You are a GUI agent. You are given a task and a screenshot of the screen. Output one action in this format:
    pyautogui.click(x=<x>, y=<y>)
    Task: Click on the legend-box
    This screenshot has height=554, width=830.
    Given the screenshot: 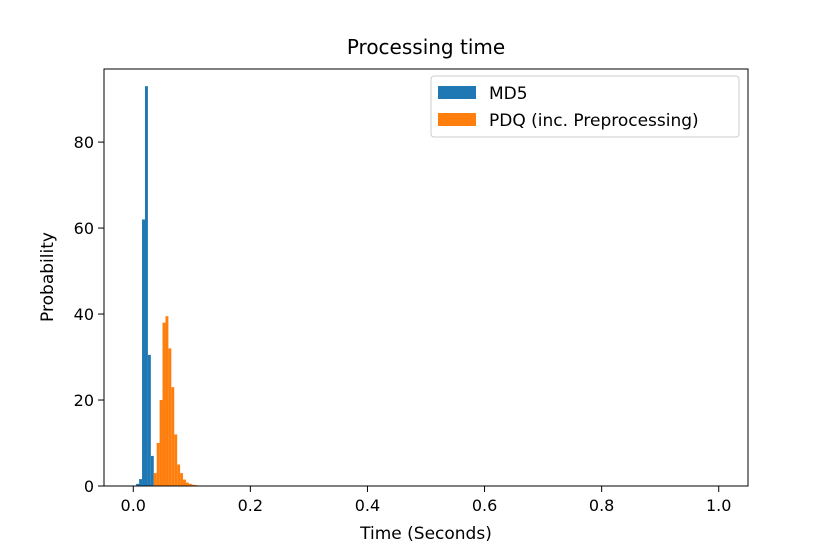 What is the action you would take?
    pyautogui.click(x=585, y=106)
    